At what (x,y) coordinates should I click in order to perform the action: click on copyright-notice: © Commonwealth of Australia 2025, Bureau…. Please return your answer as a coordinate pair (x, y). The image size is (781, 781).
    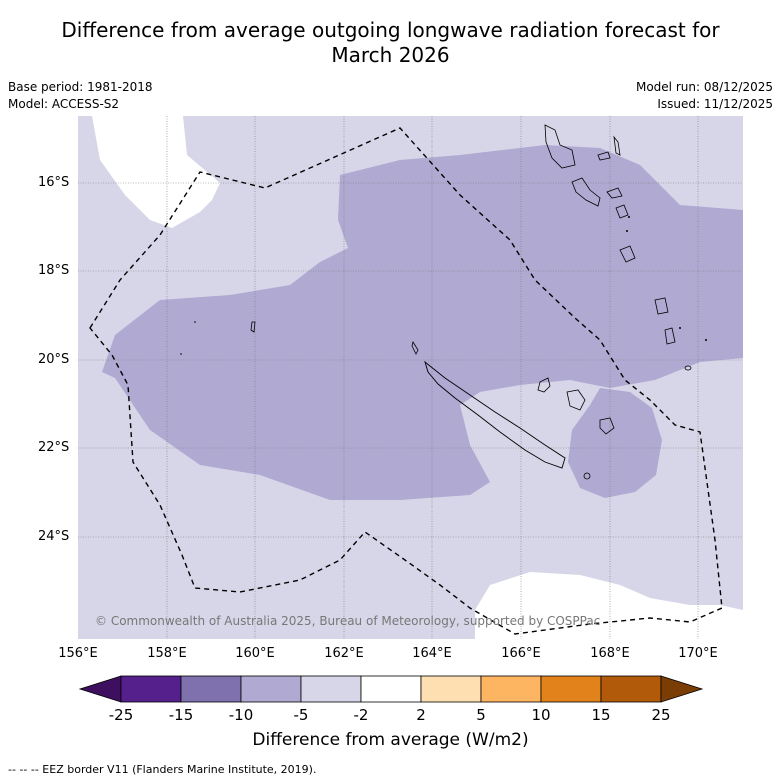
    Looking at the image, I should click on (348, 621).